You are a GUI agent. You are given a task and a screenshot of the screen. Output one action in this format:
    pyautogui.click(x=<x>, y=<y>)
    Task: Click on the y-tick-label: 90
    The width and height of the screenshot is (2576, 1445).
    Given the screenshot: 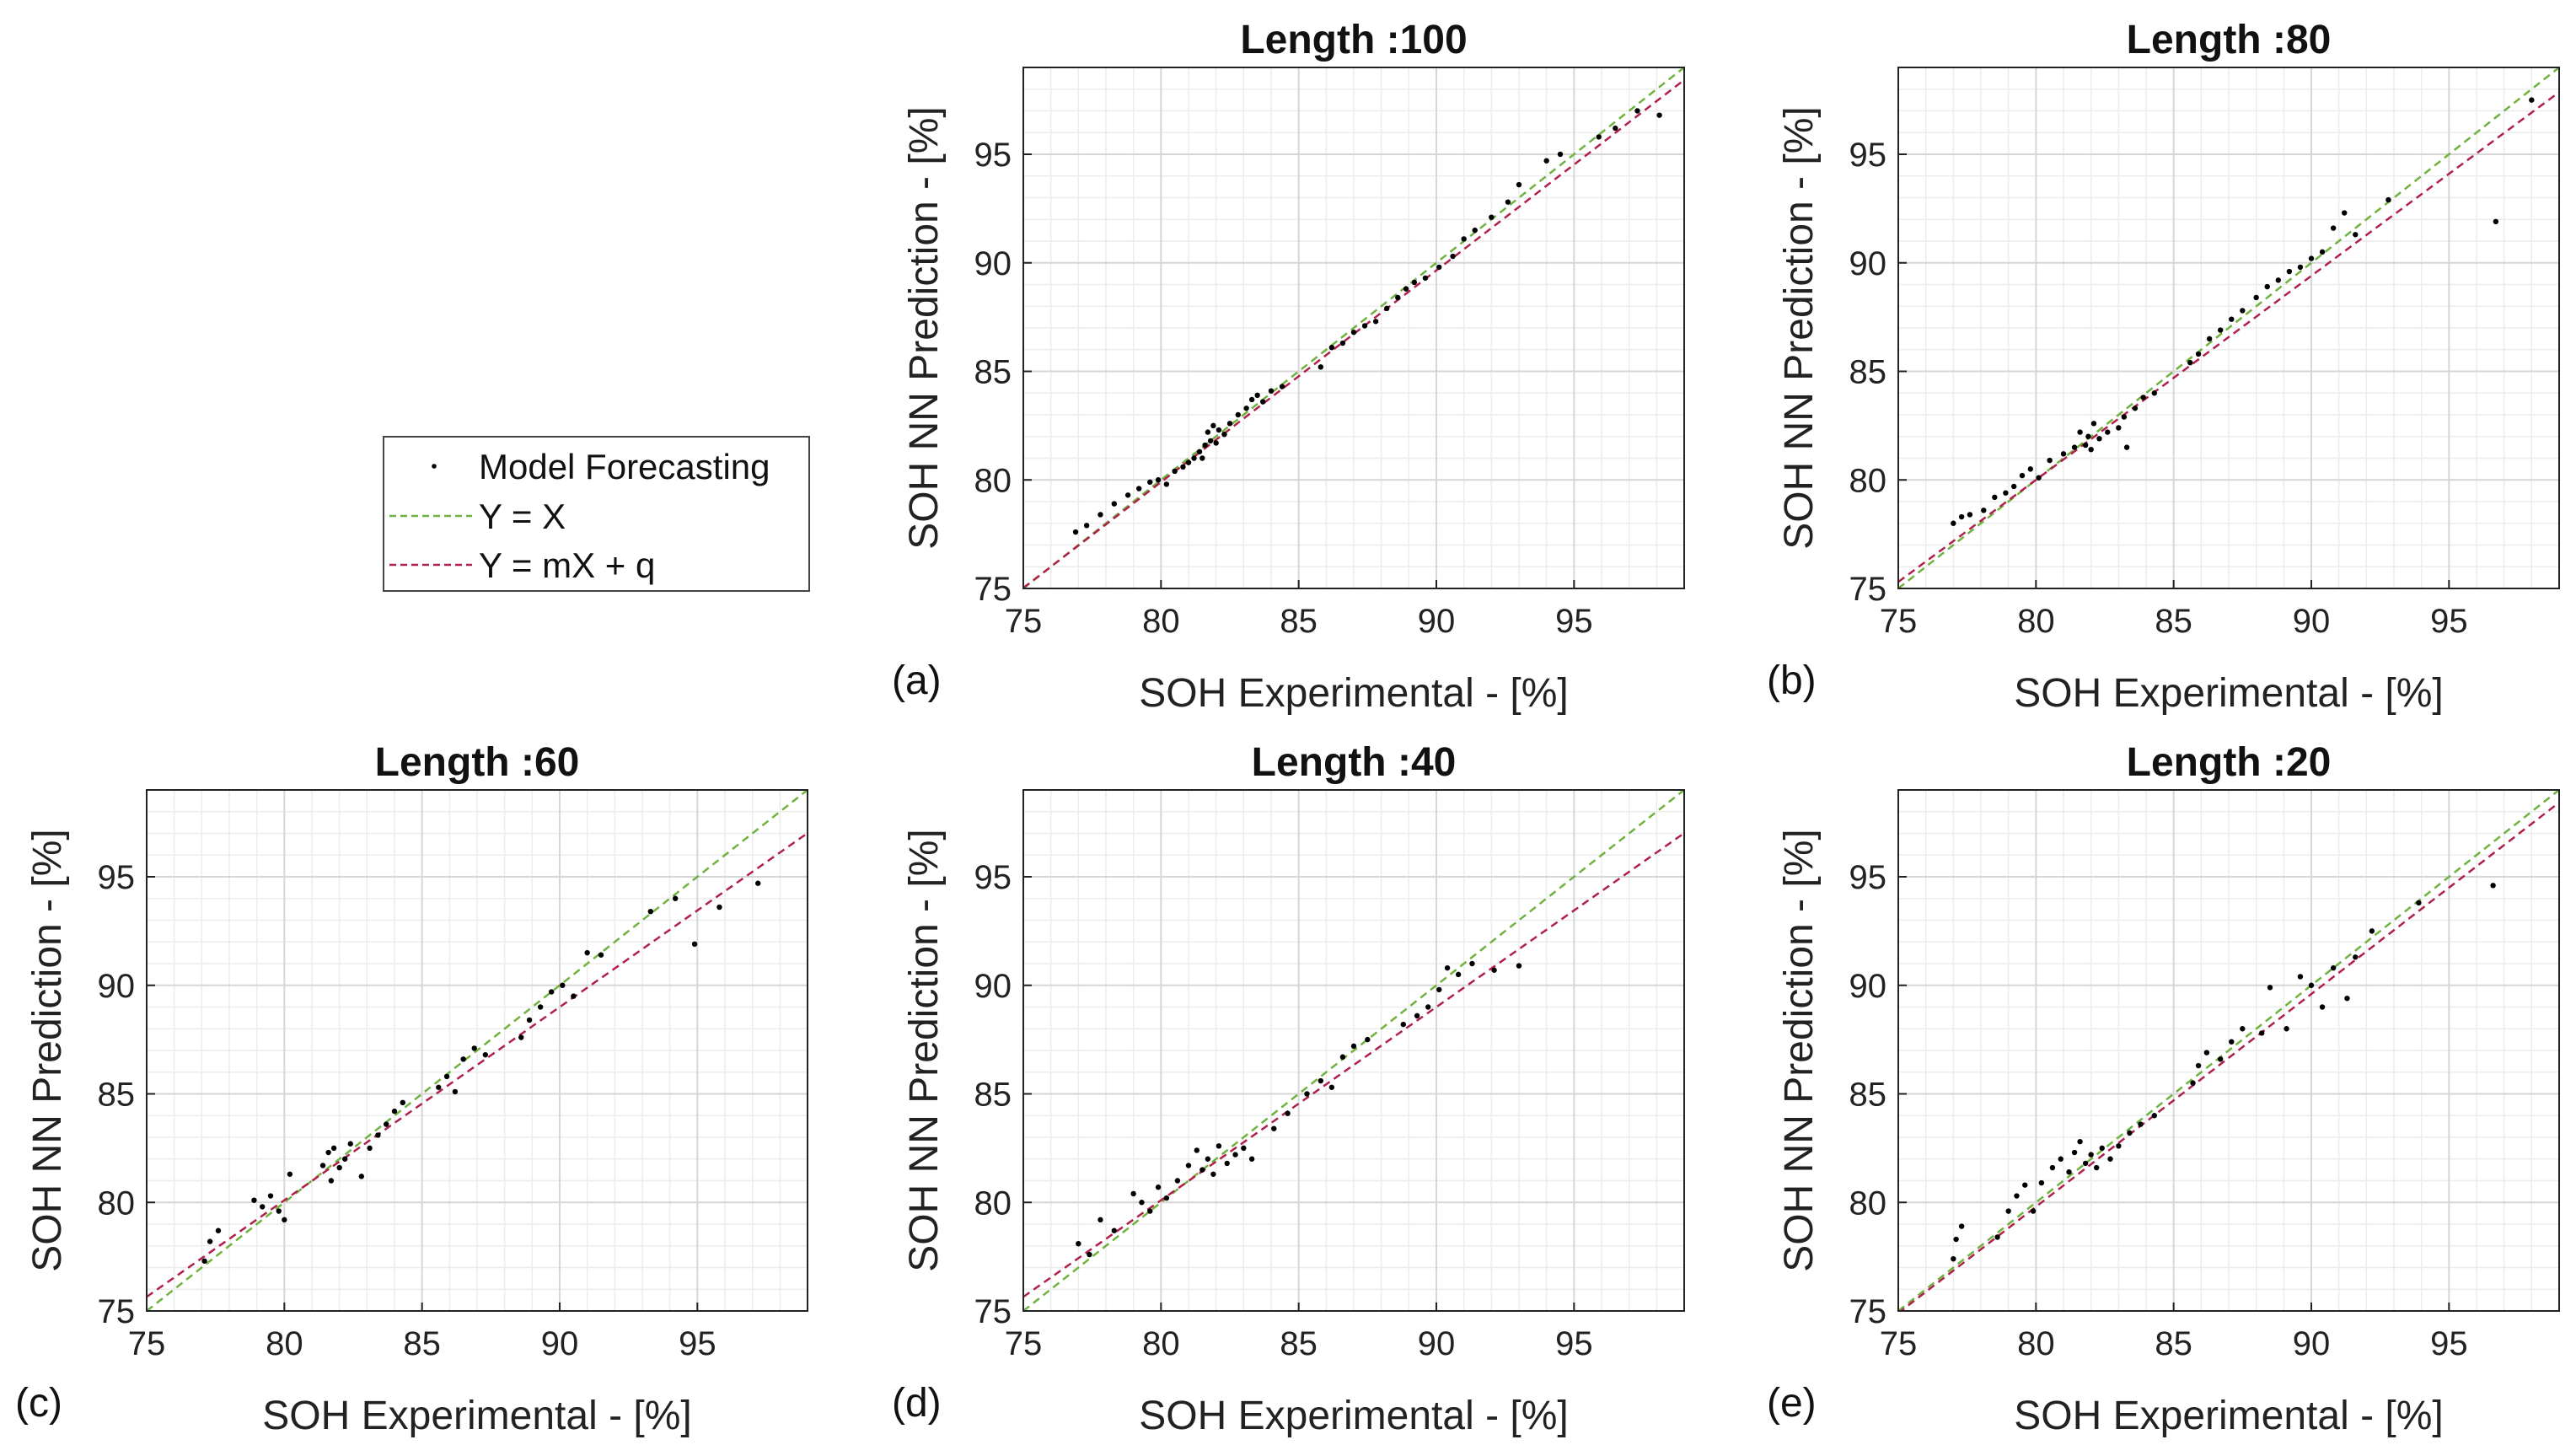 What is the action you would take?
    pyautogui.click(x=993, y=263)
    